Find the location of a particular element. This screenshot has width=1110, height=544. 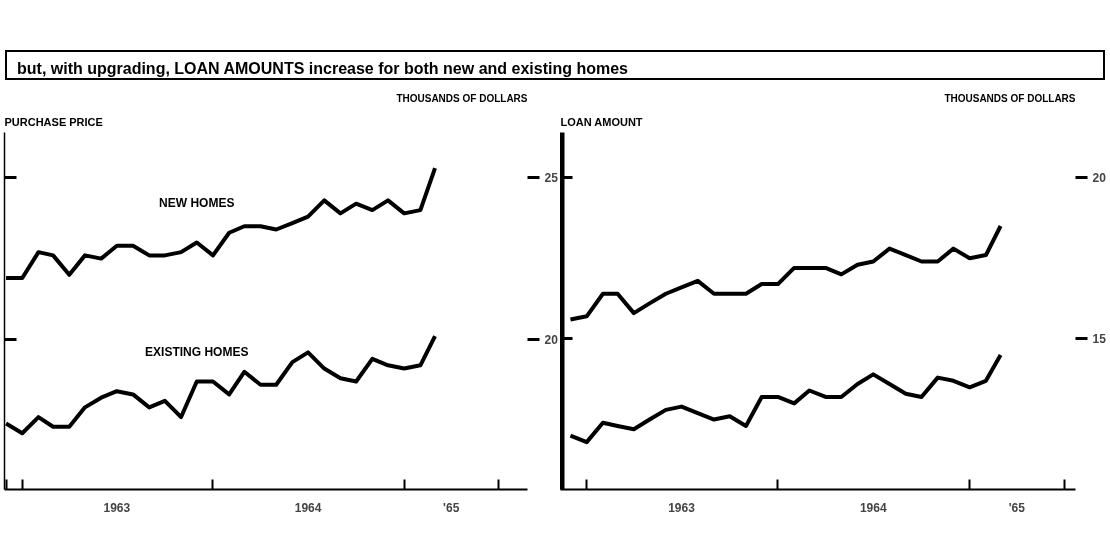

chart-subtitle: LOAN AMOUNT is located at coordinates (601, 121).